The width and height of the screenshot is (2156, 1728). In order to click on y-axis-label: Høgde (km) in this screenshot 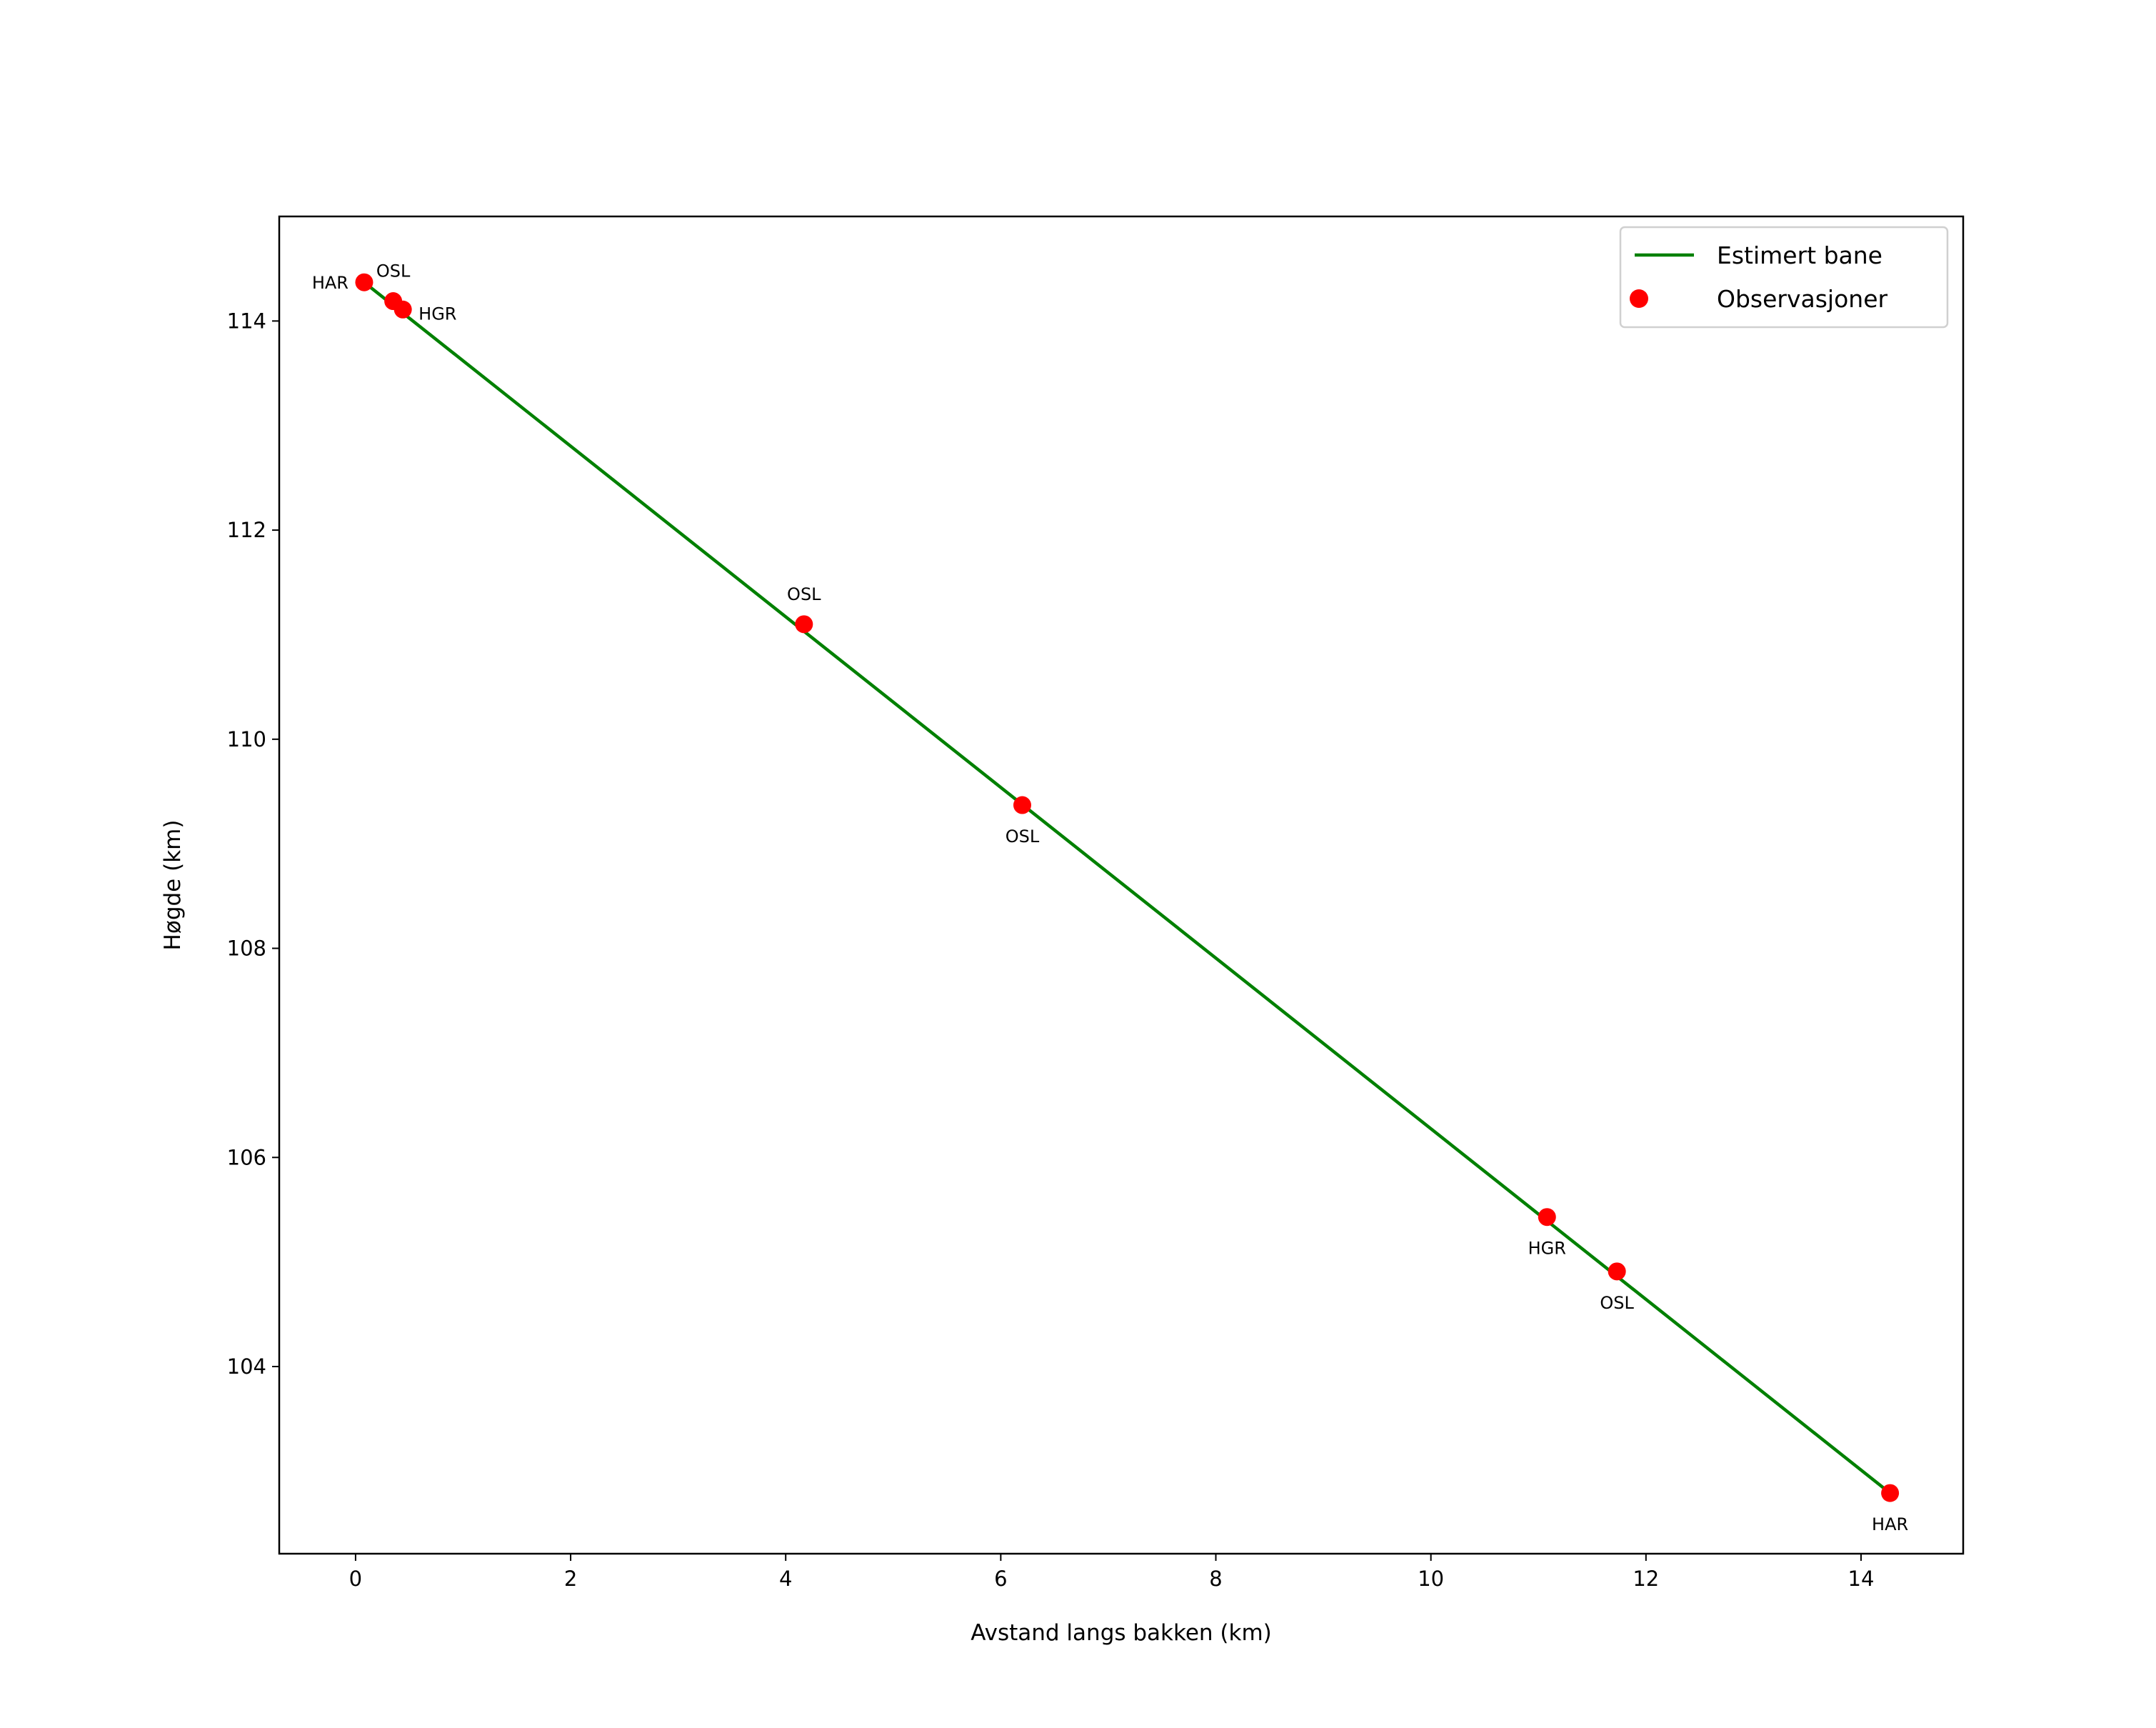, I will do `click(173, 885)`.